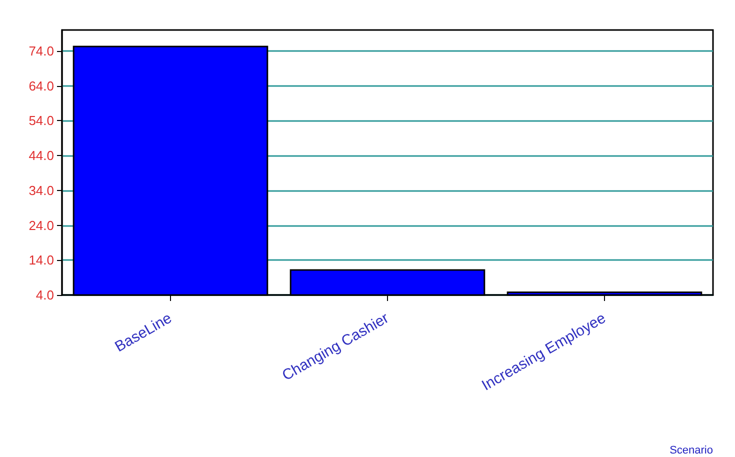 This screenshot has width=735, height=457. Describe the element at coordinates (45, 295) in the screenshot. I see `y-tick-label: 4.0` at that location.